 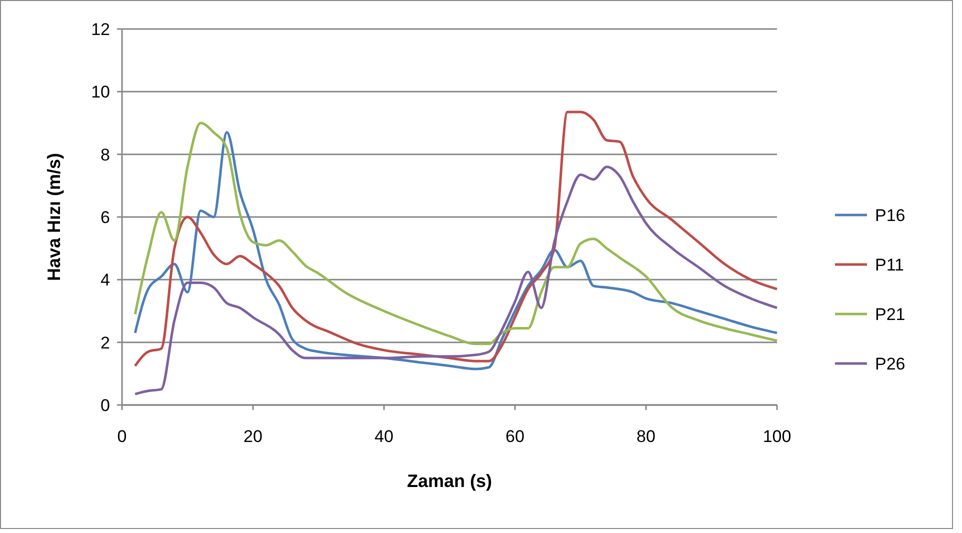 What do you see at coordinates (889, 264) in the screenshot?
I see `legend-label: P11` at bounding box center [889, 264].